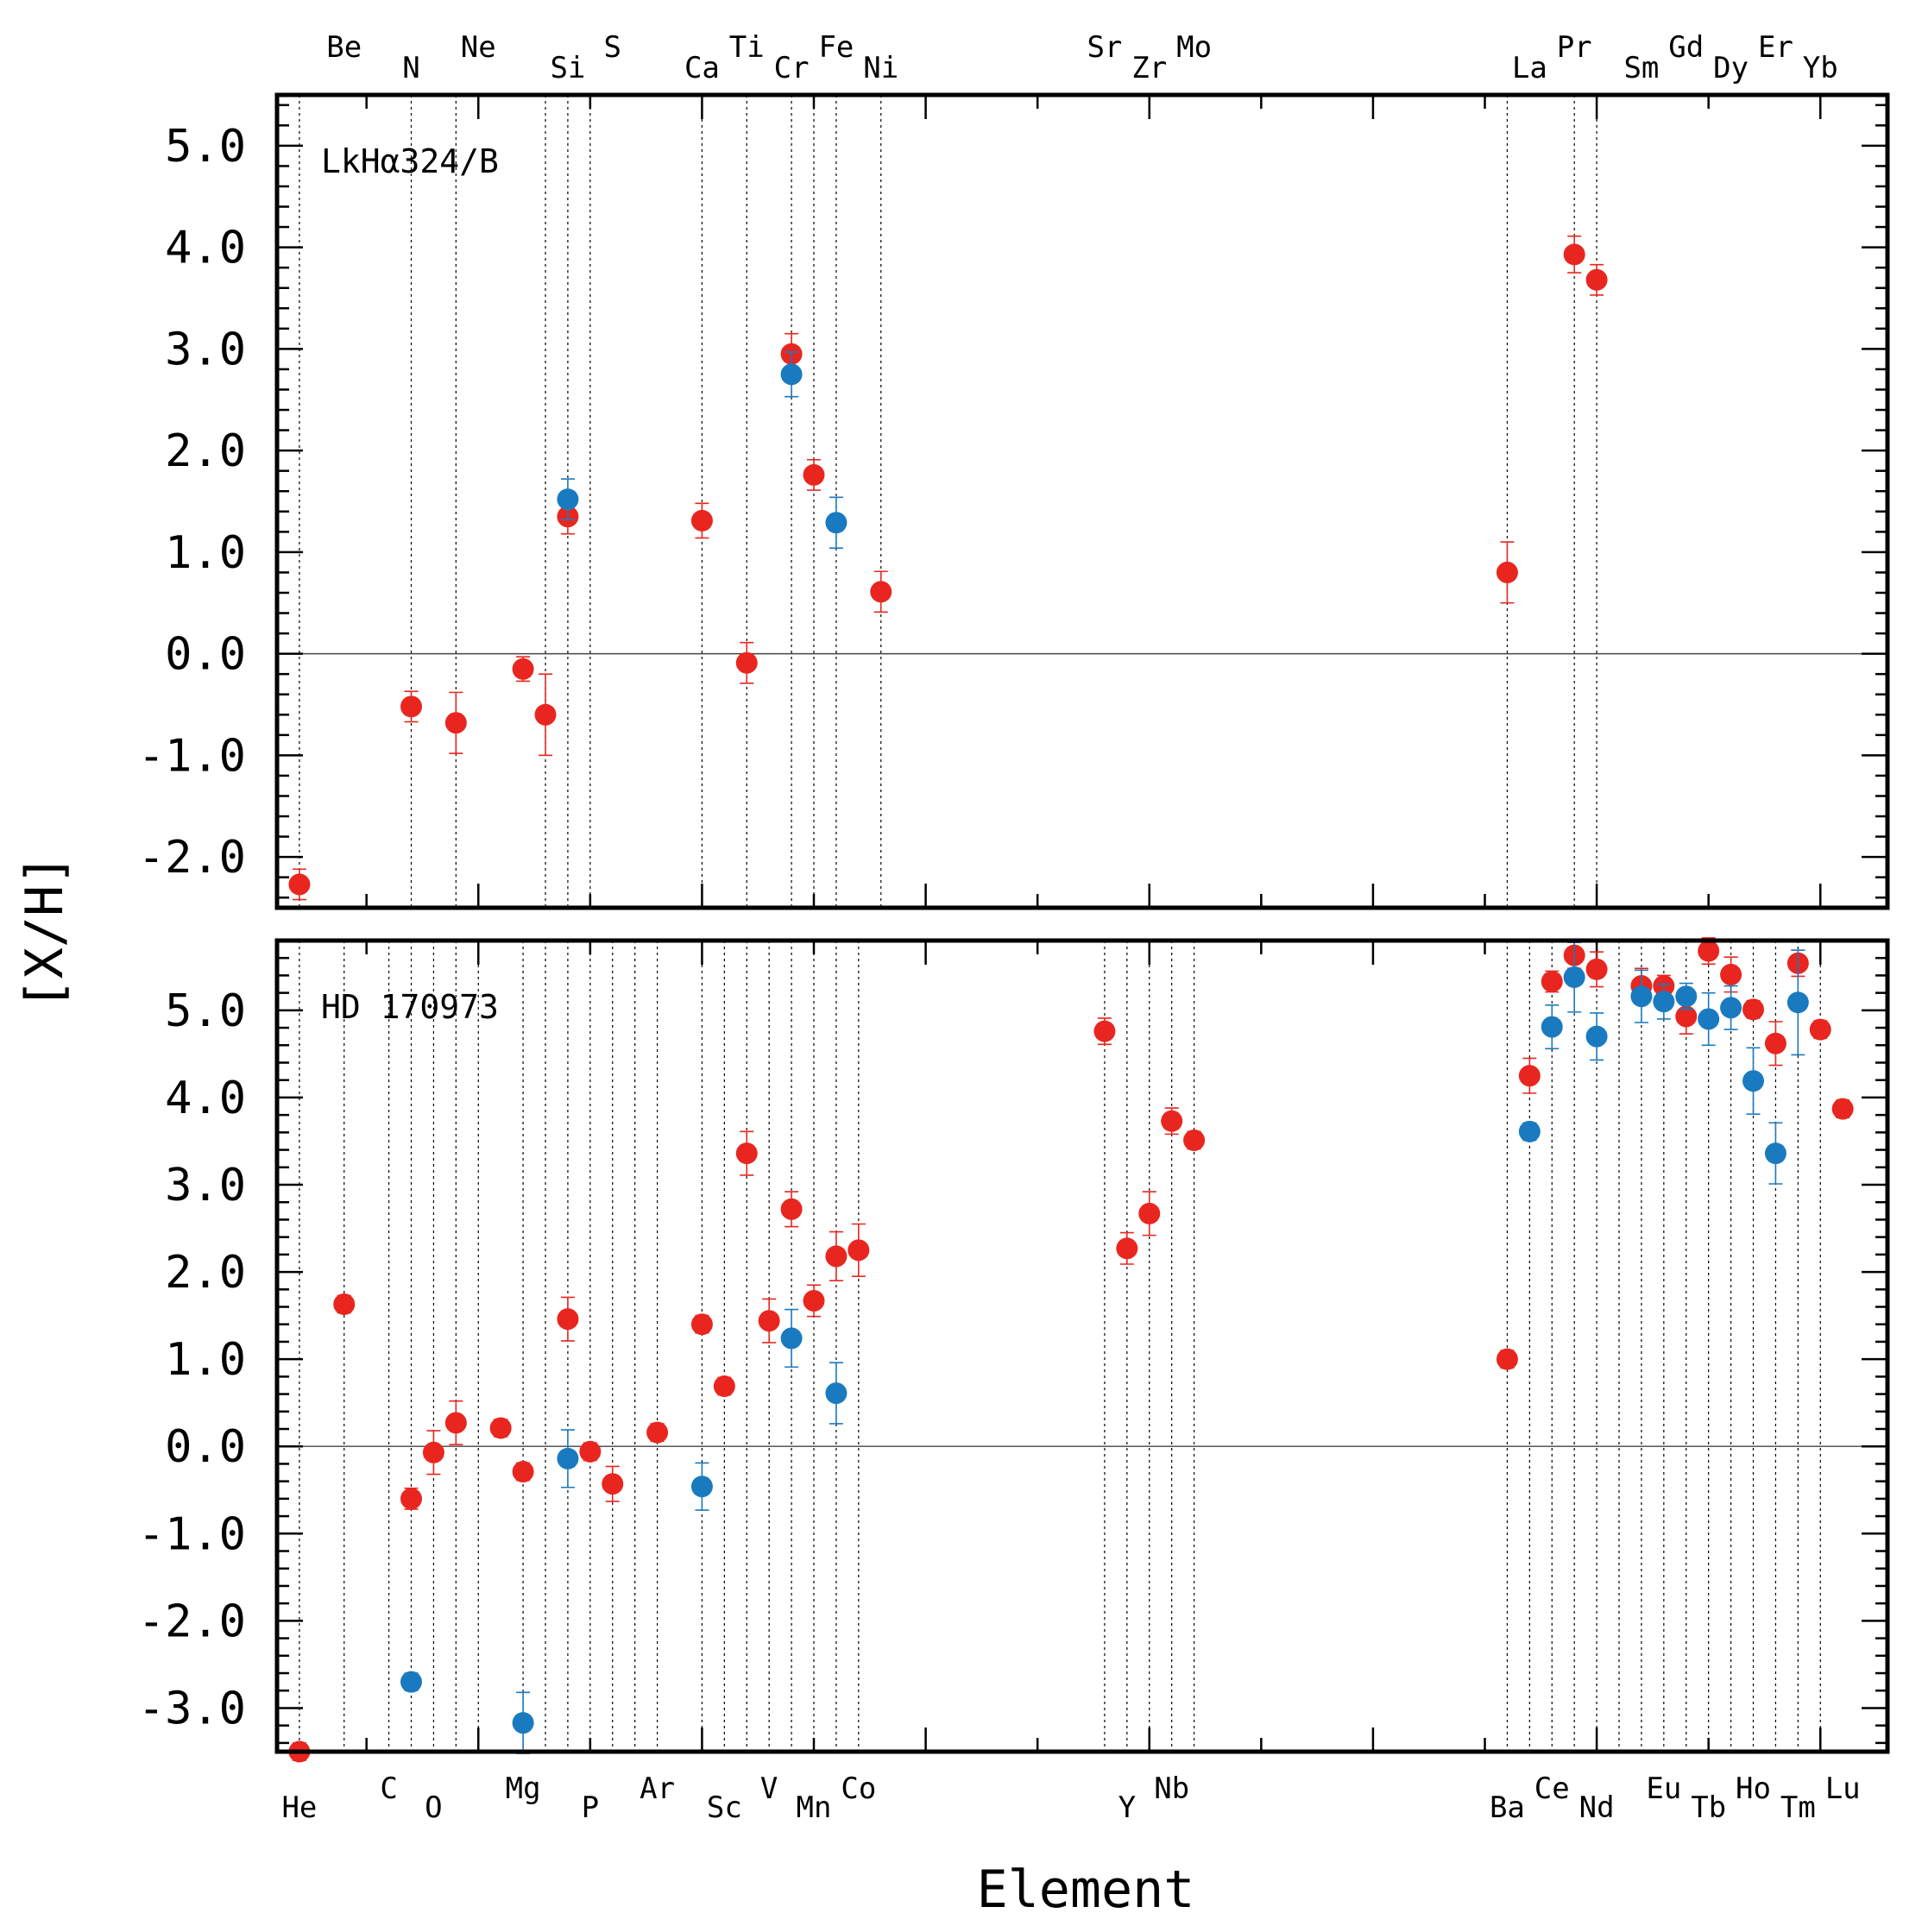 This screenshot has width=1922, height=1932. Describe the element at coordinates (1104, 47) in the screenshot. I see `element-label-sr: Sr` at that location.